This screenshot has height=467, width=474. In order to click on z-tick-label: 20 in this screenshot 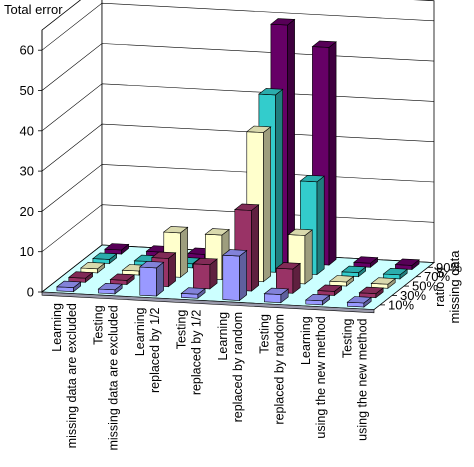, I will do `click(27, 211)`.